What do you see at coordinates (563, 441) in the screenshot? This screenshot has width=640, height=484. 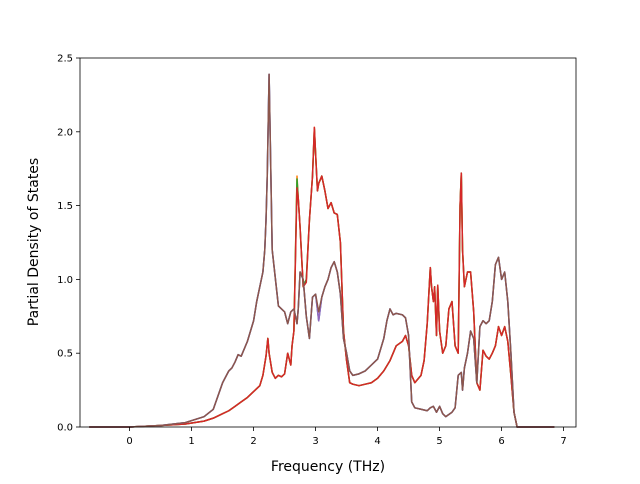 I see `x-tick-label: 7` at bounding box center [563, 441].